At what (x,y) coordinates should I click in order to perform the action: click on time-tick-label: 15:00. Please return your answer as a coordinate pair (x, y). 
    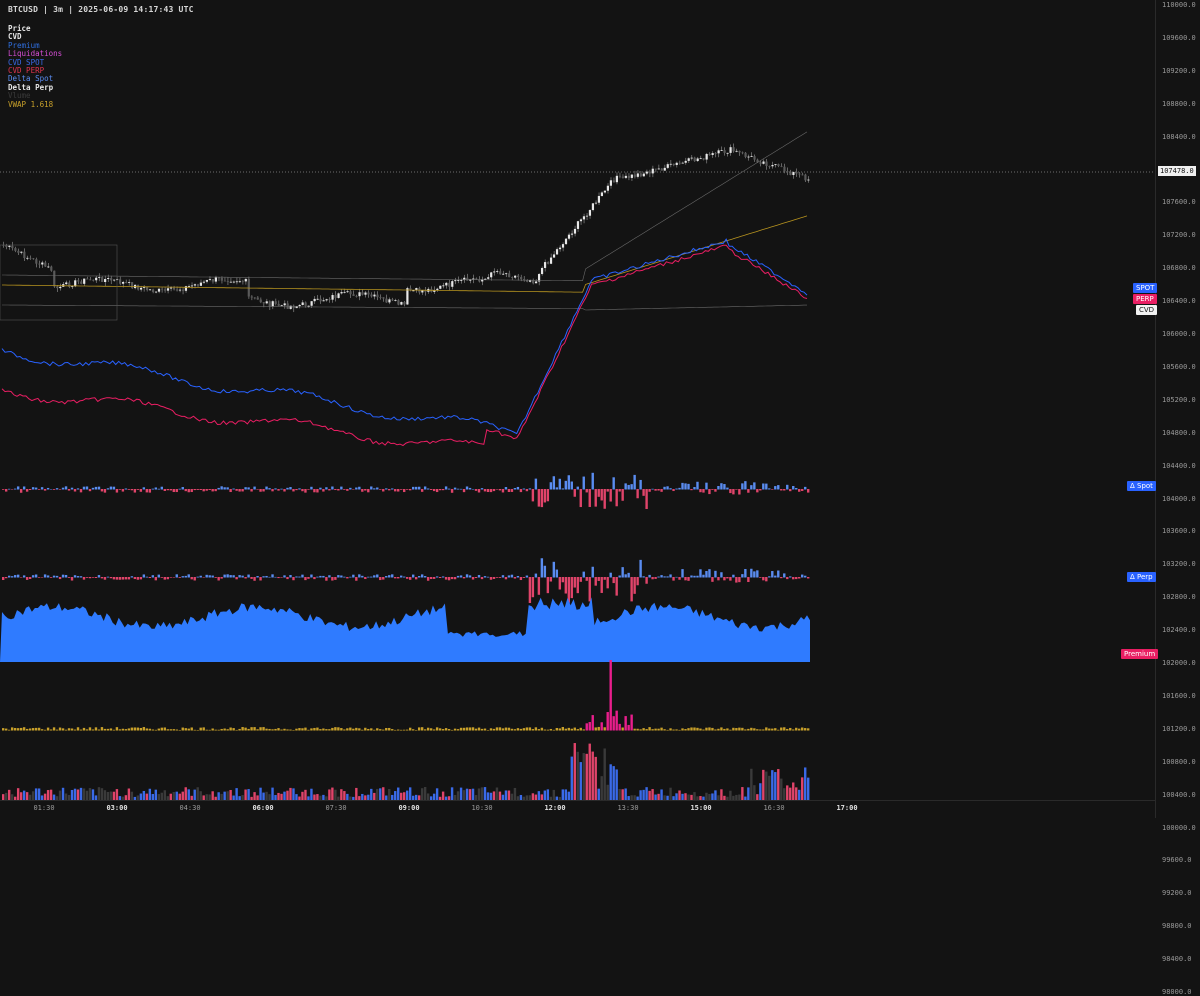
    Looking at the image, I should click on (701, 808).